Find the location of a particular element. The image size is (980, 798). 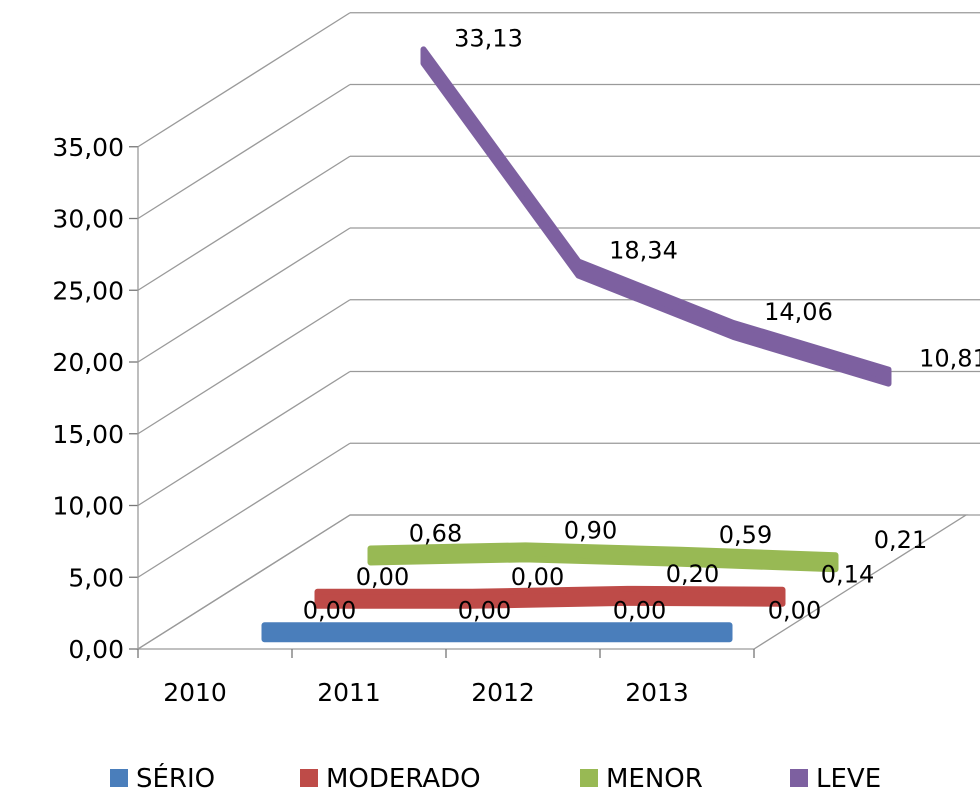

data-label: 14,06 is located at coordinates (798, 312).